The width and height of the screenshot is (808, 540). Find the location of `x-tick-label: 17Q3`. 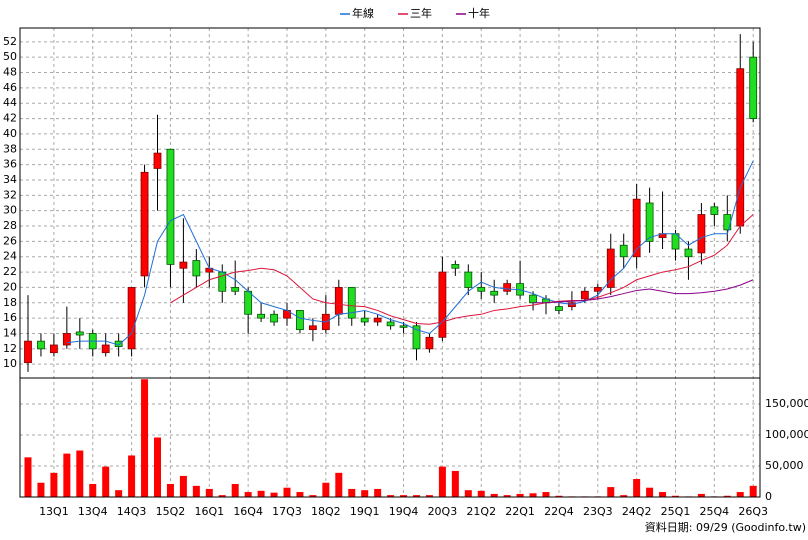

x-tick-label: 17Q3 is located at coordinates (287, 511).